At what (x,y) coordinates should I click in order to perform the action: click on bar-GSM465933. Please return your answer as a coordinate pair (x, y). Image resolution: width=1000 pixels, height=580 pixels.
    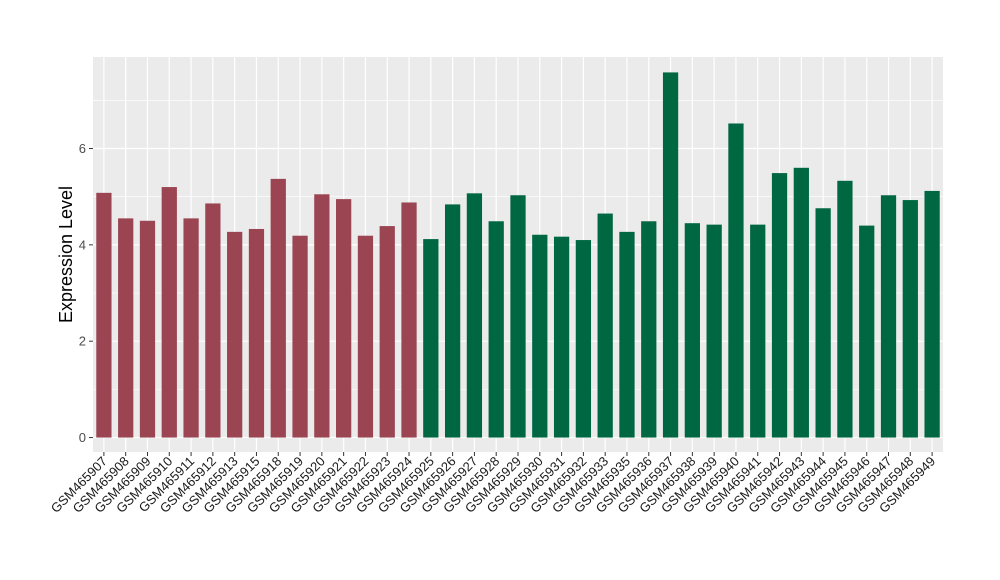
    Looking at the image, I should click on (605, 325).